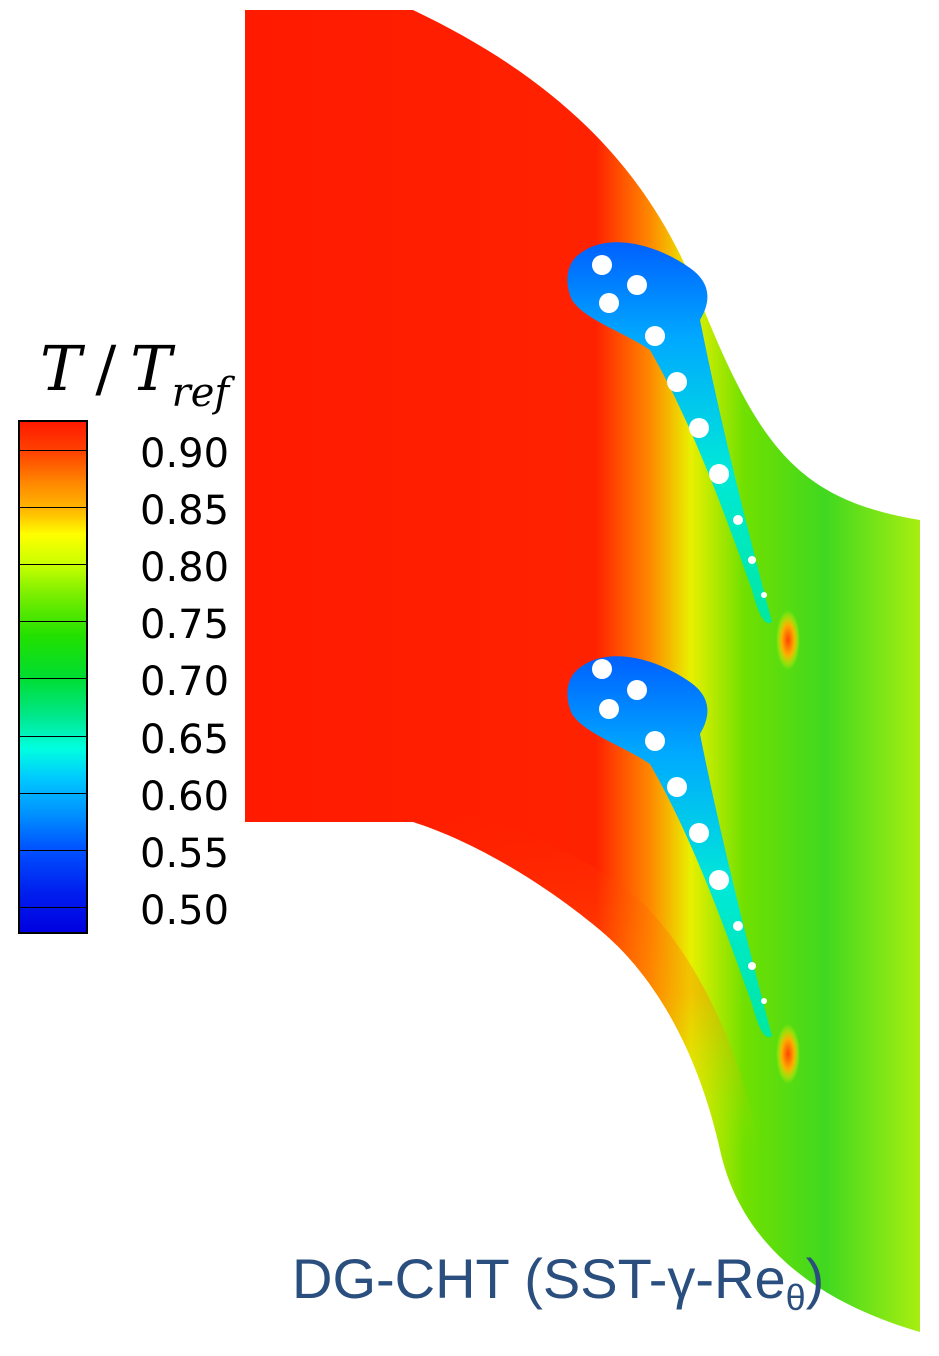 The height and width of the screenshot is (1356, 939). What do you see at coordinates (61, 368) in the screenshot?
I see `legend-variable: T` at bounding box center [61, 368].